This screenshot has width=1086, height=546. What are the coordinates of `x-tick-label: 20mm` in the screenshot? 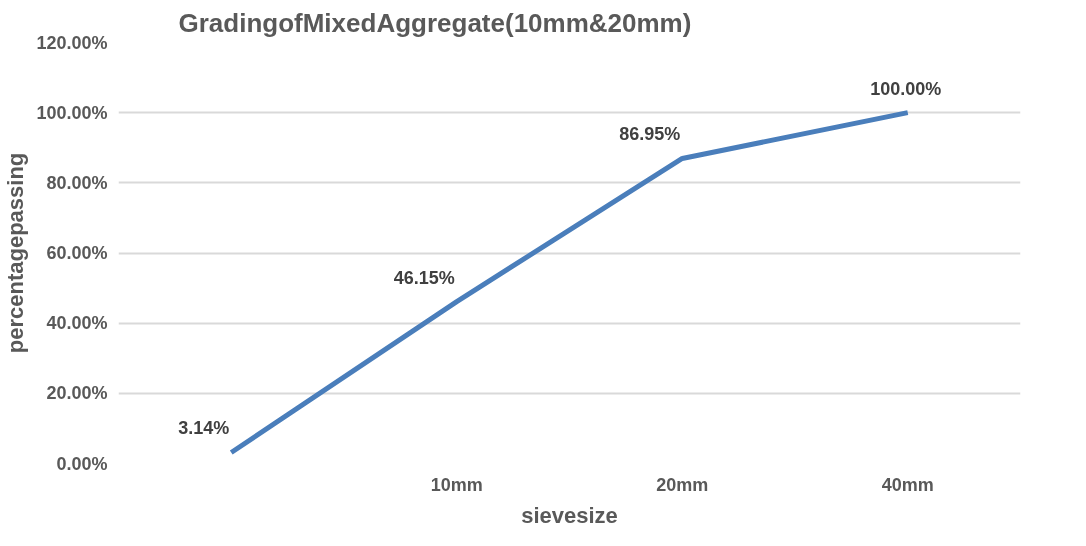 It's located at (682, 484).